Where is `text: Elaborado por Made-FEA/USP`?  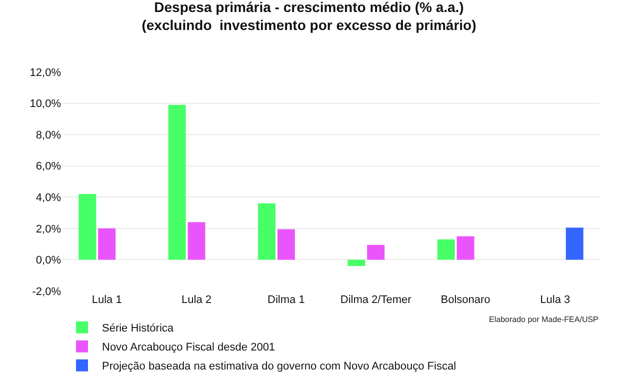
text: Elaborado por Made-FEA/USP is located at coordinates (543, 319).